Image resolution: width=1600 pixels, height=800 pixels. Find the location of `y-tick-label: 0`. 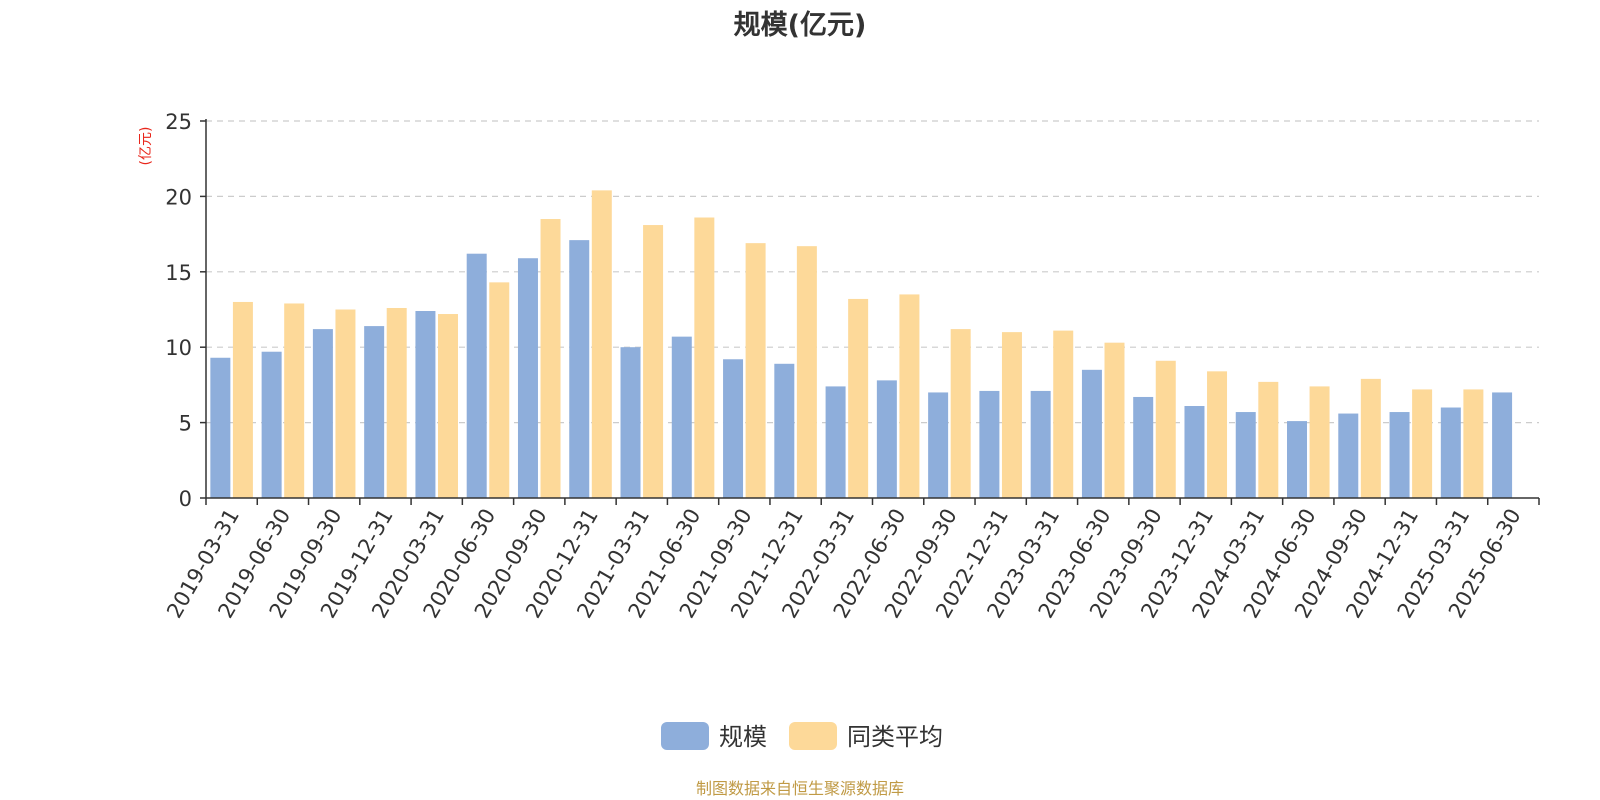

y-tick-label: 0 is located at coordinates (185, 499).